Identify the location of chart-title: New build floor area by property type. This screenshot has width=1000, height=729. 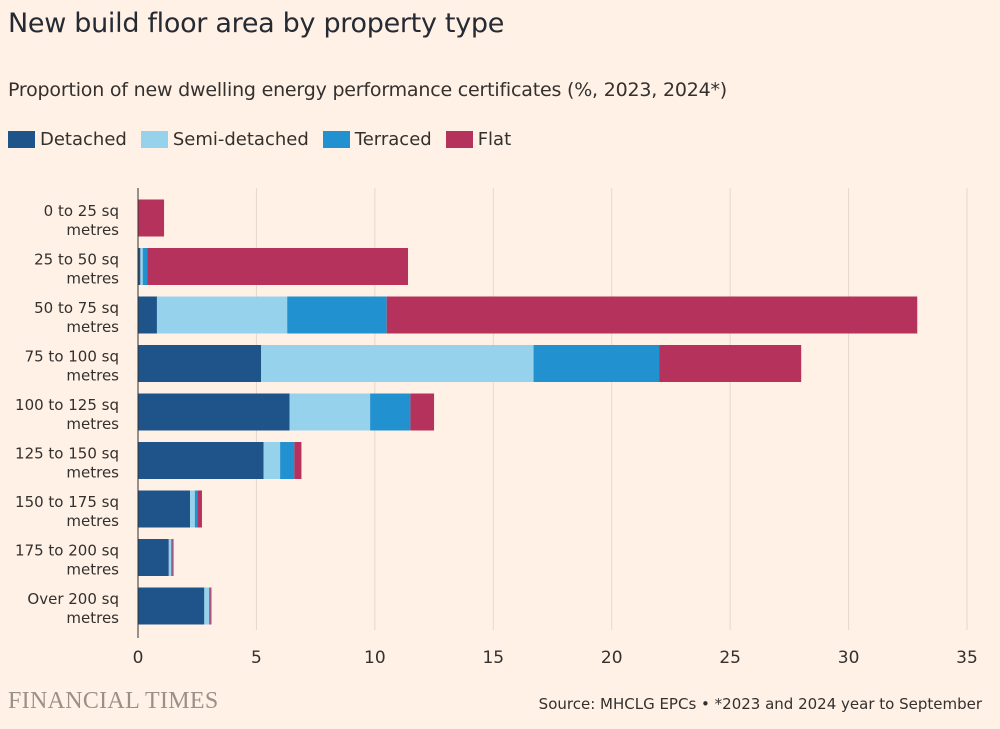
(256, 23).